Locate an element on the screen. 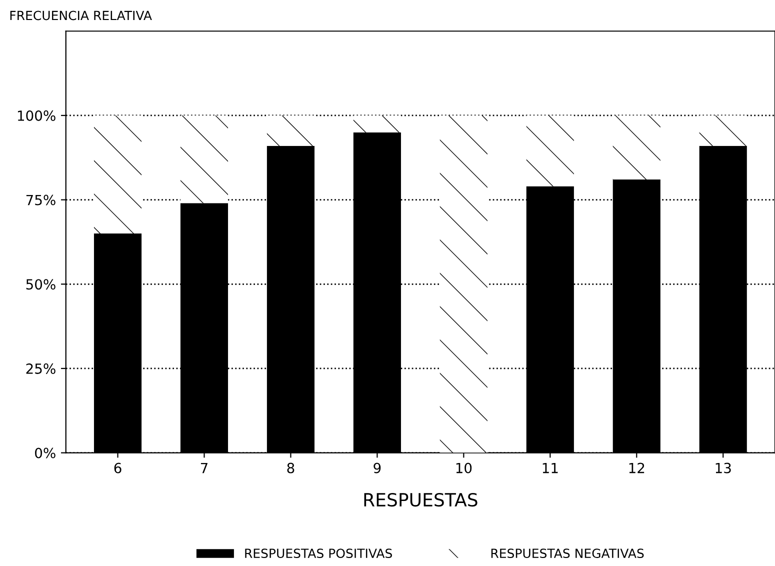 The image size is (775, 566). x-tick-label: 7 is located at coordinates (204, 468).